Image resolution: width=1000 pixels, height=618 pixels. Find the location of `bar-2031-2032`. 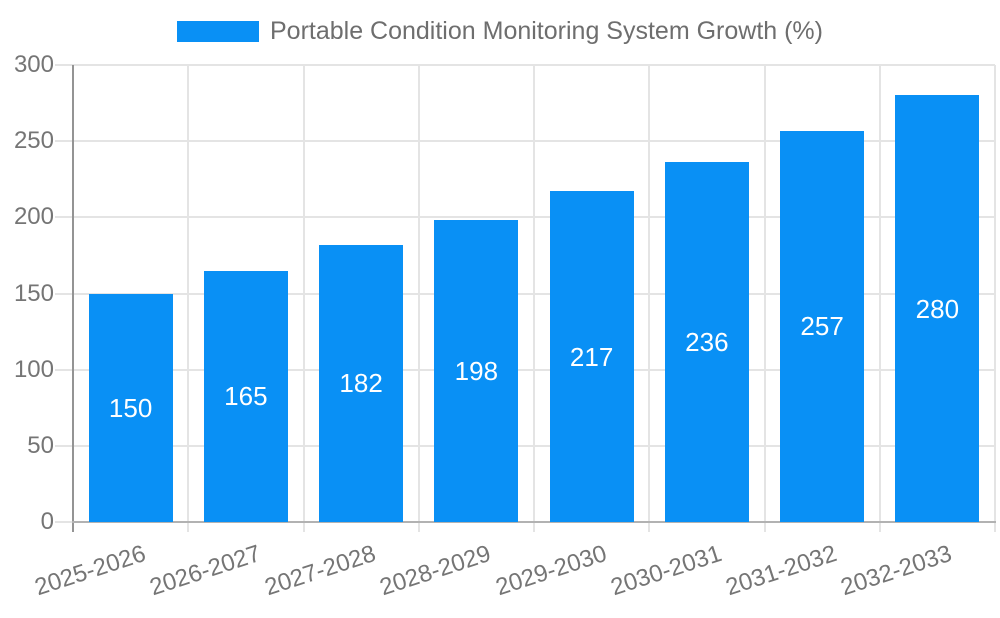

bar-2031-2032 is located at coordinates (822, 326).